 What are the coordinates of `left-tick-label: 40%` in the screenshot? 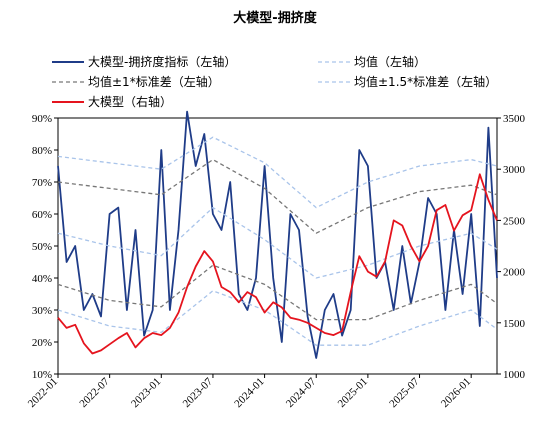 It's located at (42, 279).